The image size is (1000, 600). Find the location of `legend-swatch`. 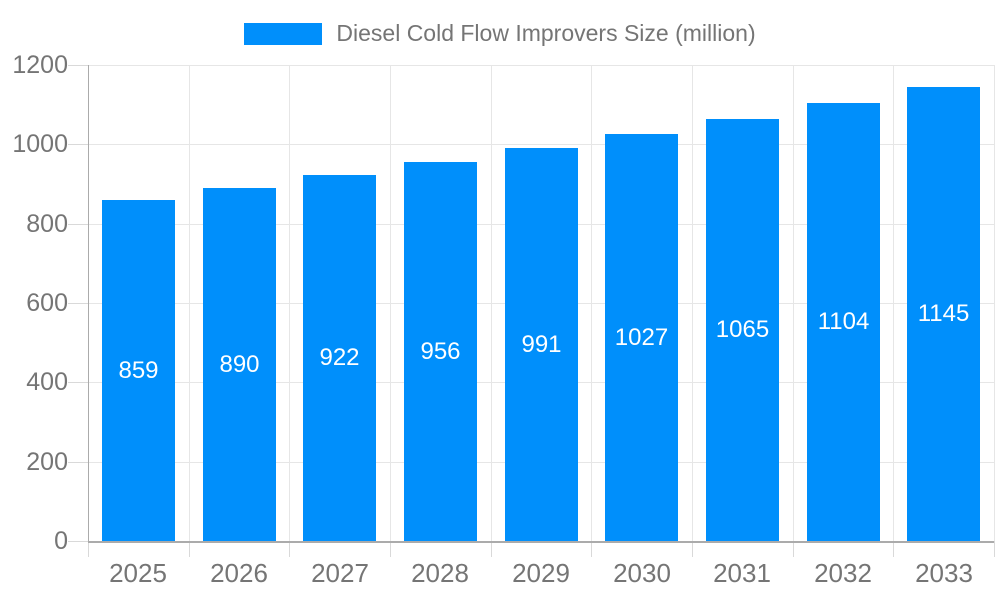

legend-swatch is located at coordinates (283, 33).